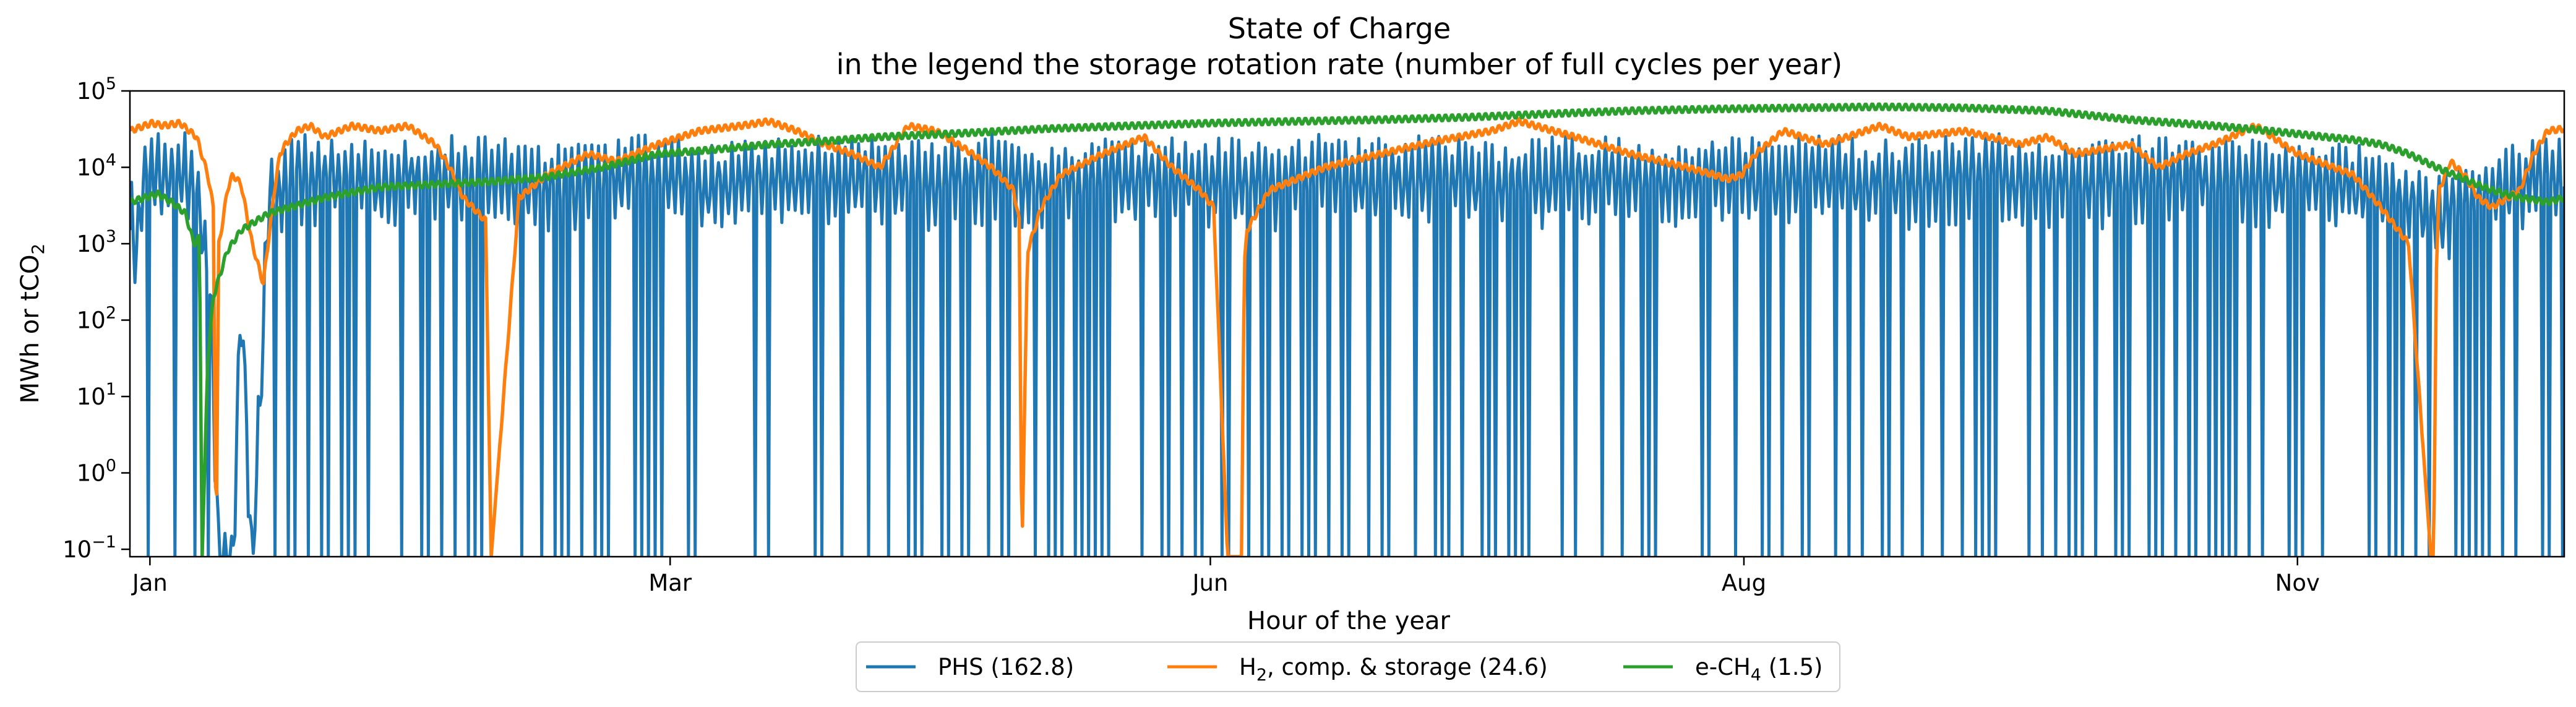  Describe the element at coordinates (1744, 583) in the screenshot. I see `x-tick-label-3: Aug` at that location.